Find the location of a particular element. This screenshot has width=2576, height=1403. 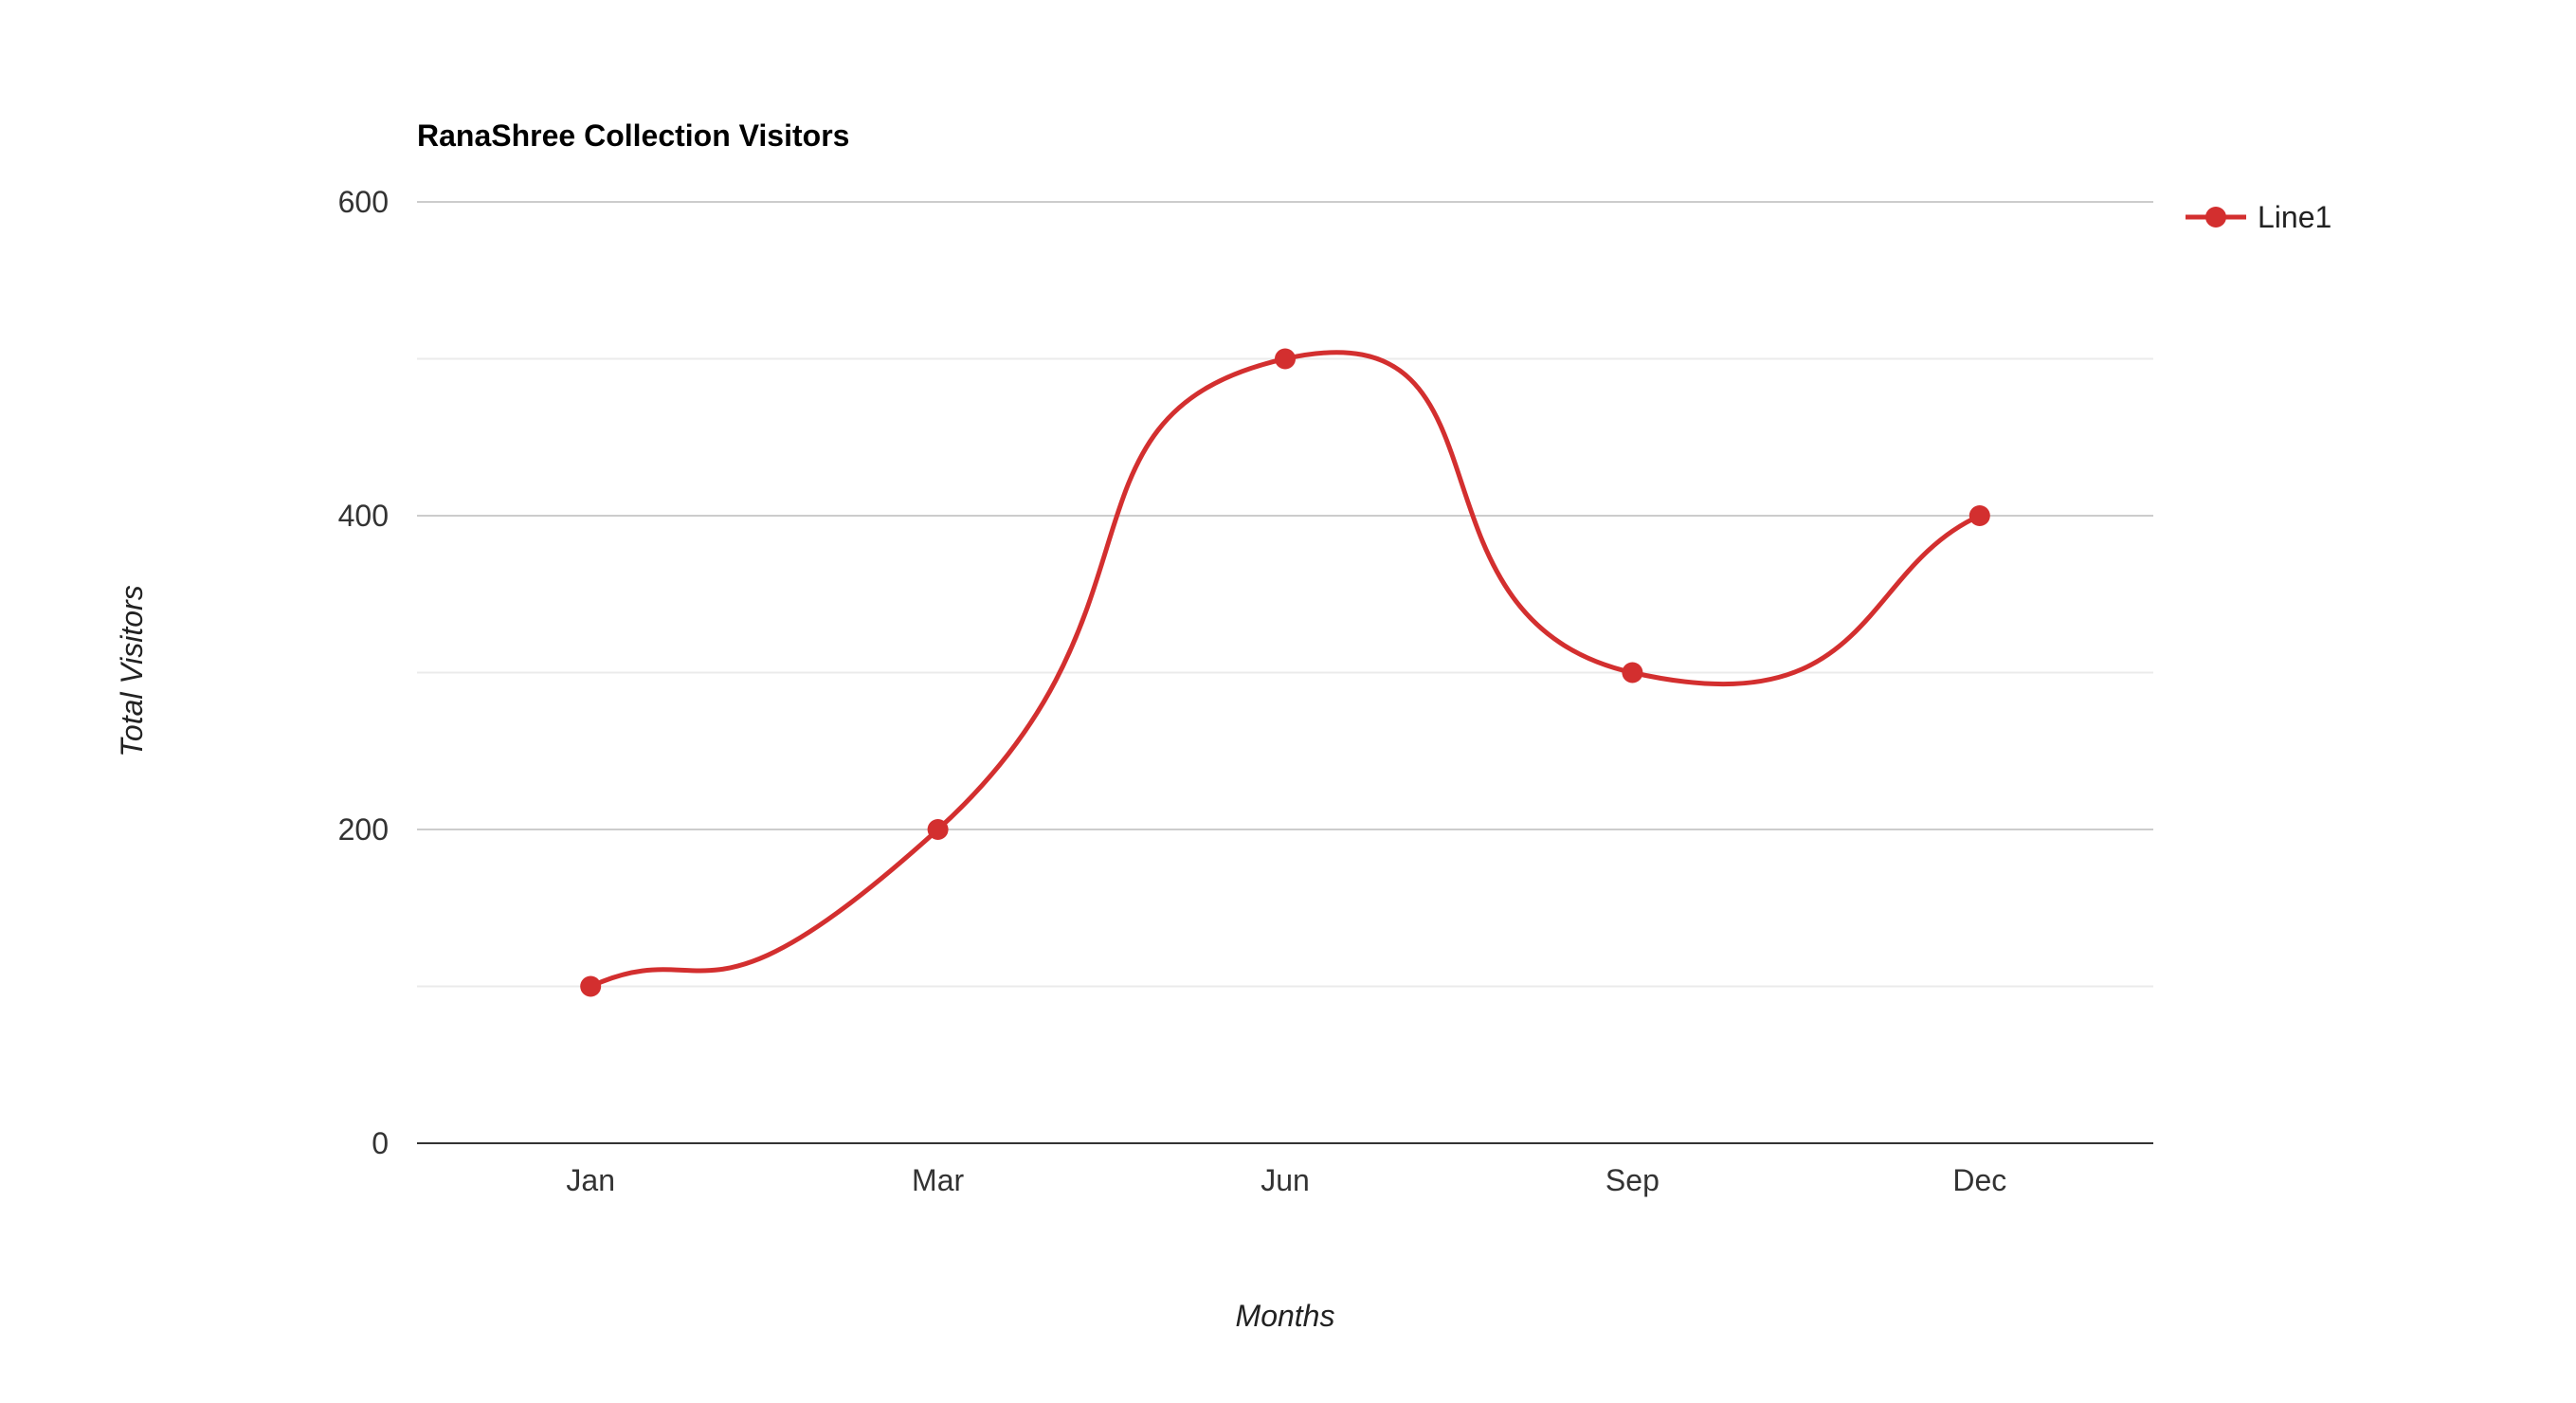

x-axis-ticks: Jan Mar Jun Sep Dec is located at coordinates (1286, 1180).